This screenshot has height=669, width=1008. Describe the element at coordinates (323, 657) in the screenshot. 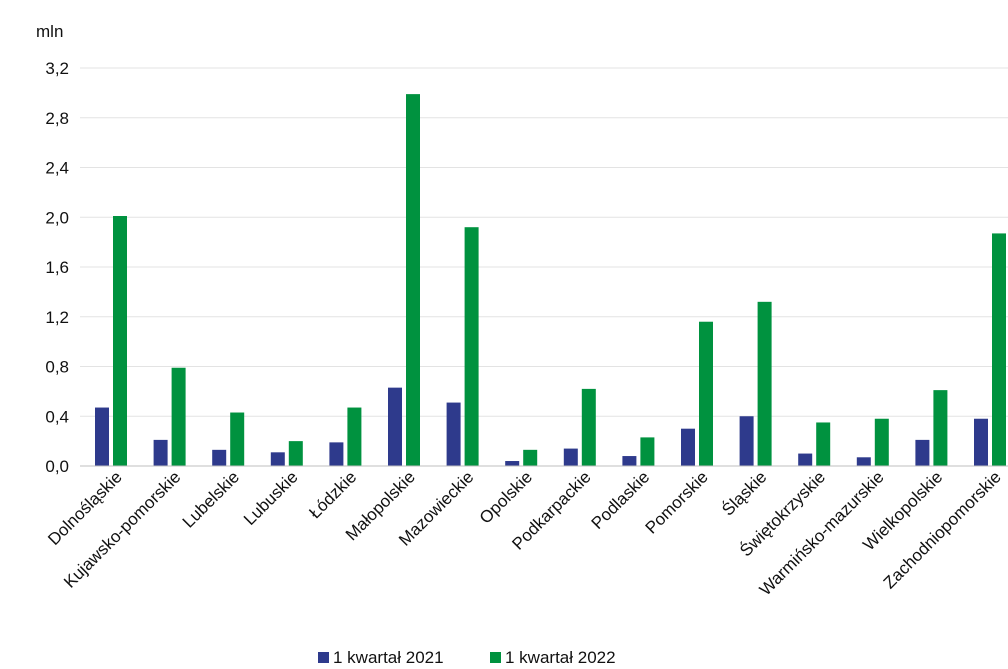

I see `legend-swatch-2021` at that location.